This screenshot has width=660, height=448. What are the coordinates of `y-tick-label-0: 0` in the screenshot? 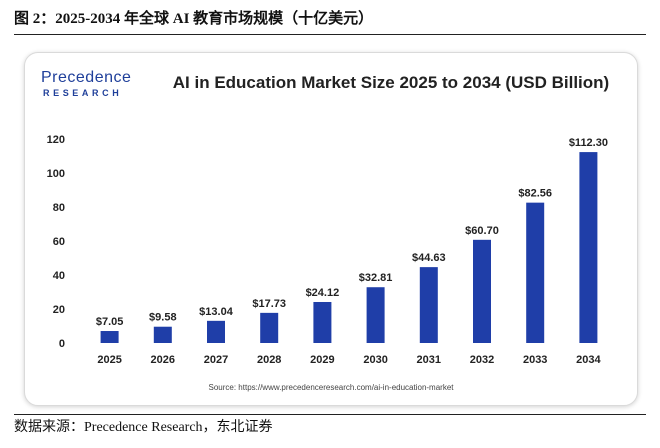 It's located at (62, 344).